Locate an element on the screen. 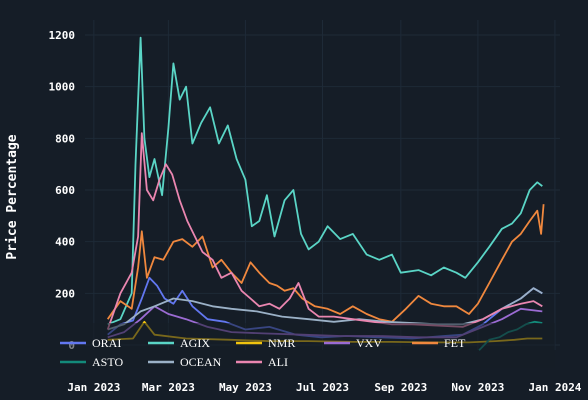 The width and height of the screenshot is (588, 400). x-tick-label: Mar 2023 is located at coordinates (168, 387).